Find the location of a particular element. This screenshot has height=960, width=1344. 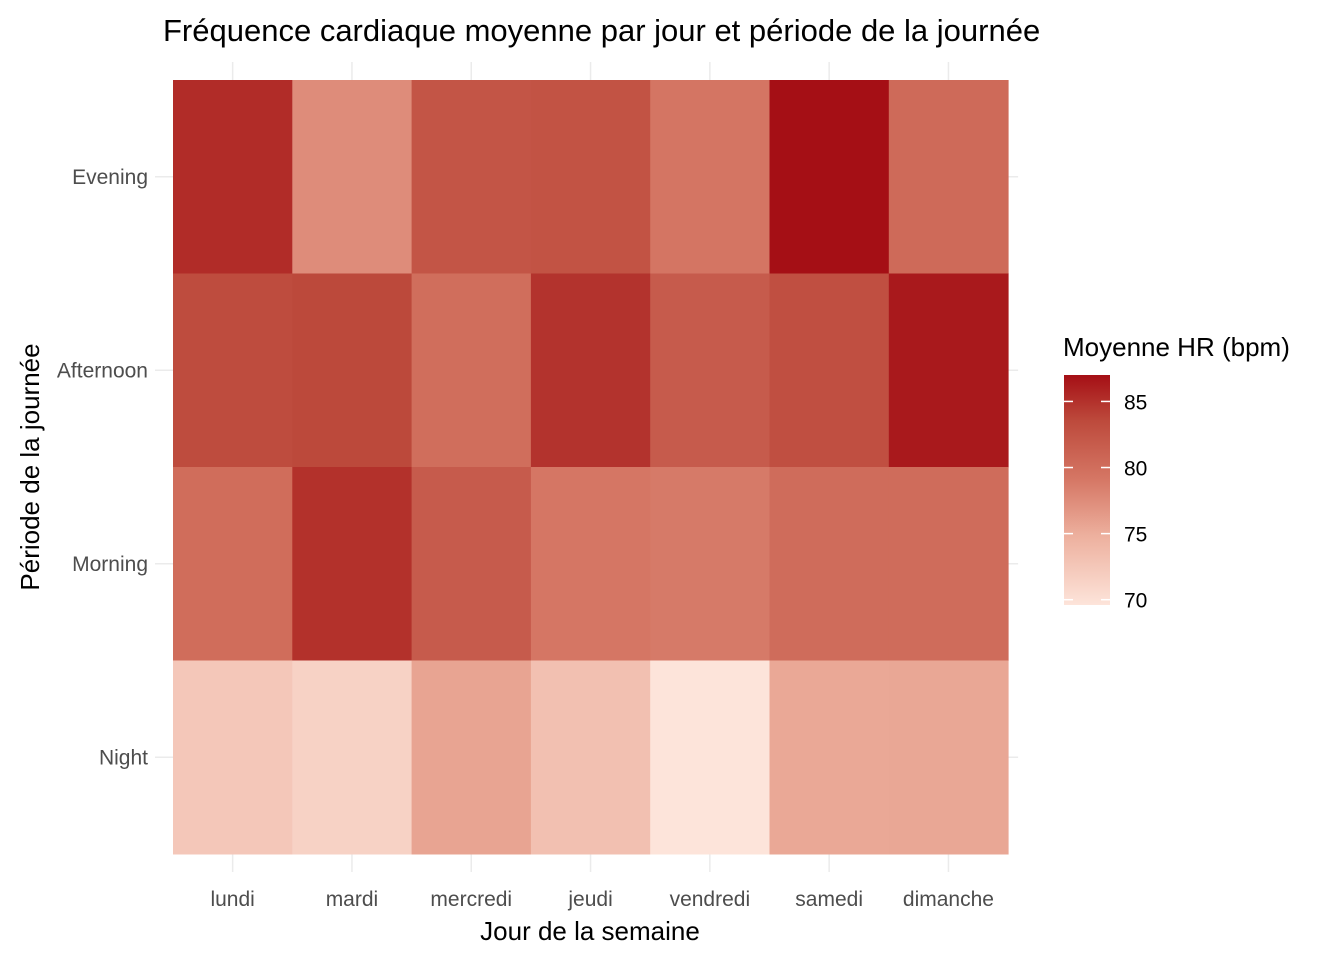

x-tick-label: jeudi is located at coordinates (589, 899).